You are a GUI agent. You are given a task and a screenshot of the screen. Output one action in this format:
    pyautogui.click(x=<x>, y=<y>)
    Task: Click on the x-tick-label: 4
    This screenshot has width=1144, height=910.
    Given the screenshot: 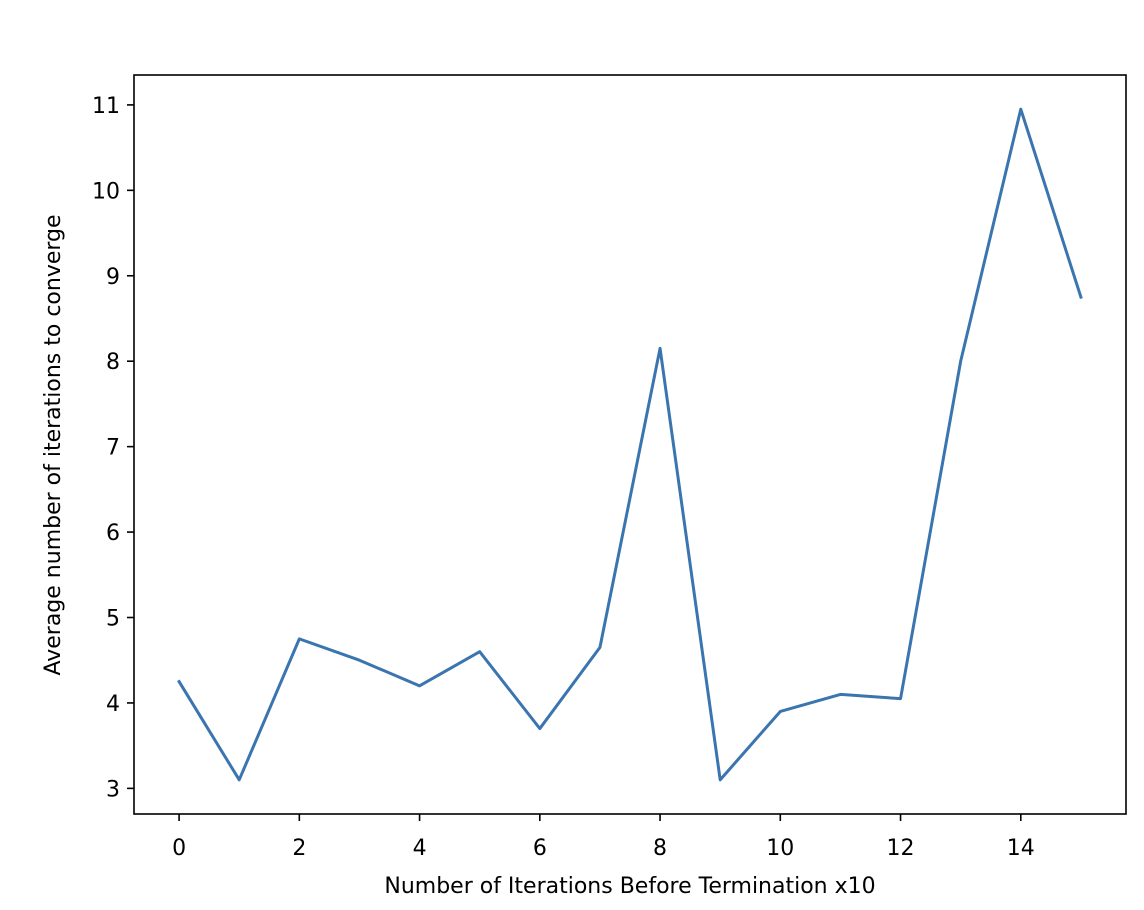 What is the action you would take?
    pyautogui.click(x=420, y=848)
    